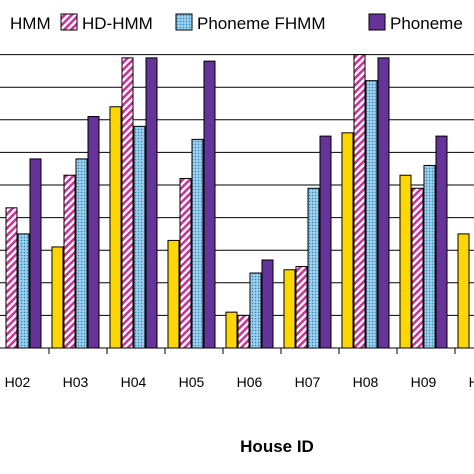  I want to click on legend-label-phoneme-fhmm-2: Phoneme, so click(426, 23).